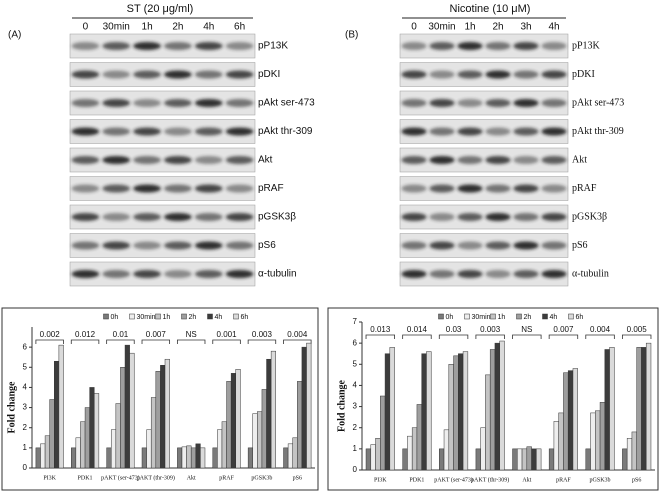  I want to click on y-tick-label: 0, so click(355, 469).